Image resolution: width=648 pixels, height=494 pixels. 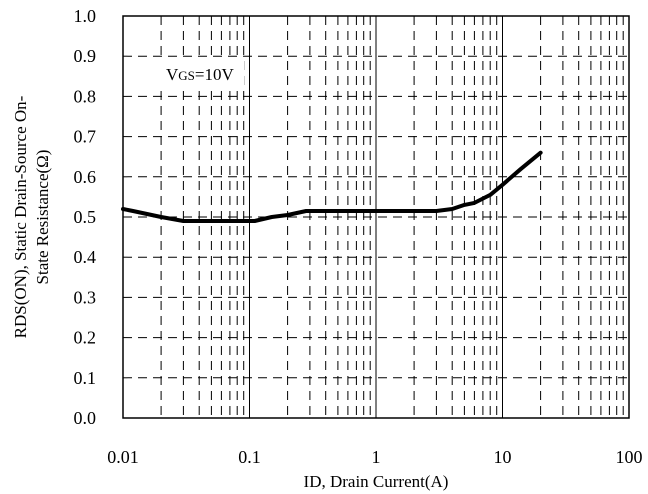 What do you see at coordinates (85, 378) in the screenshot?
I see `y-tick-label-1: 0.1` at bounding box center [85, 378].